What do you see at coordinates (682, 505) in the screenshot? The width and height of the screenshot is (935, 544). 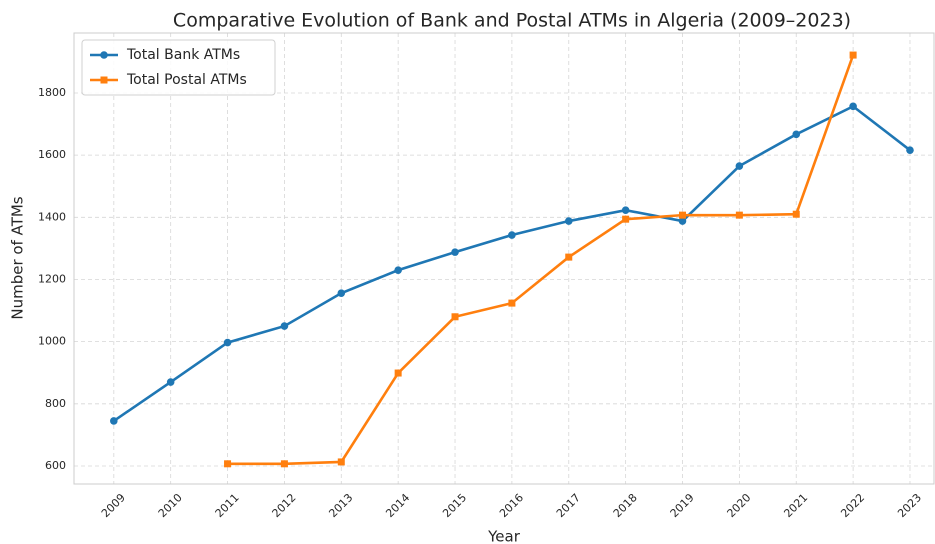 I see `x-tick-label: 2019` at bounding box center [682, 505].